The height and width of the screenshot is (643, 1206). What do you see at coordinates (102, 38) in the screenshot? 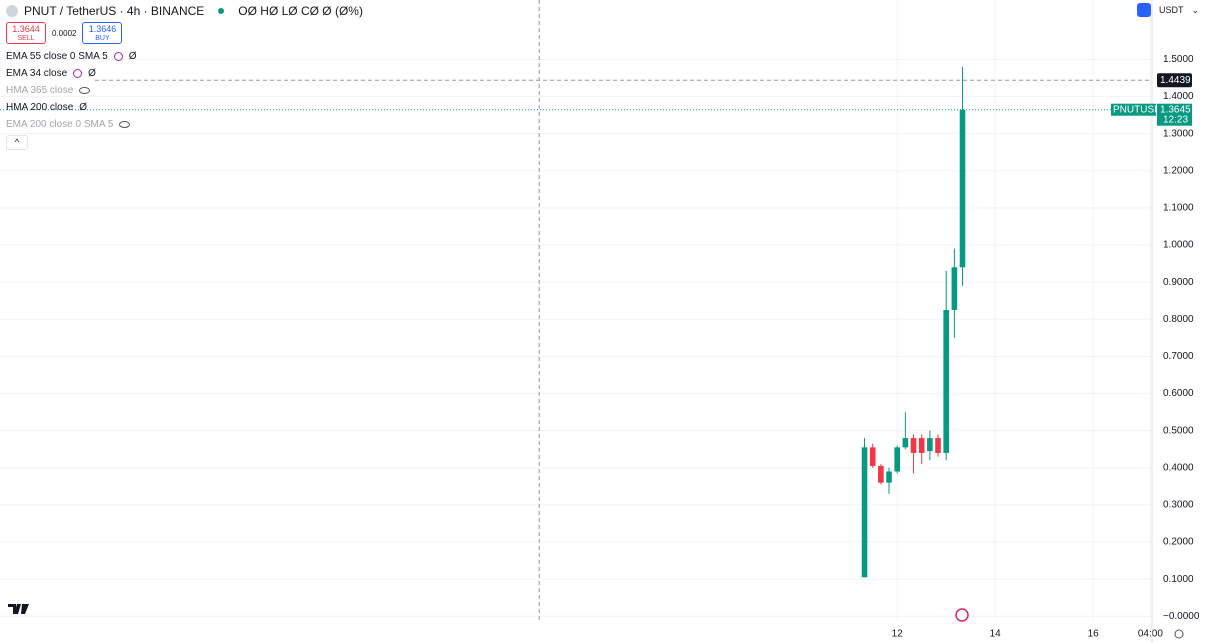
I see `buy-label: BUY` at bounding box center [102, 38].